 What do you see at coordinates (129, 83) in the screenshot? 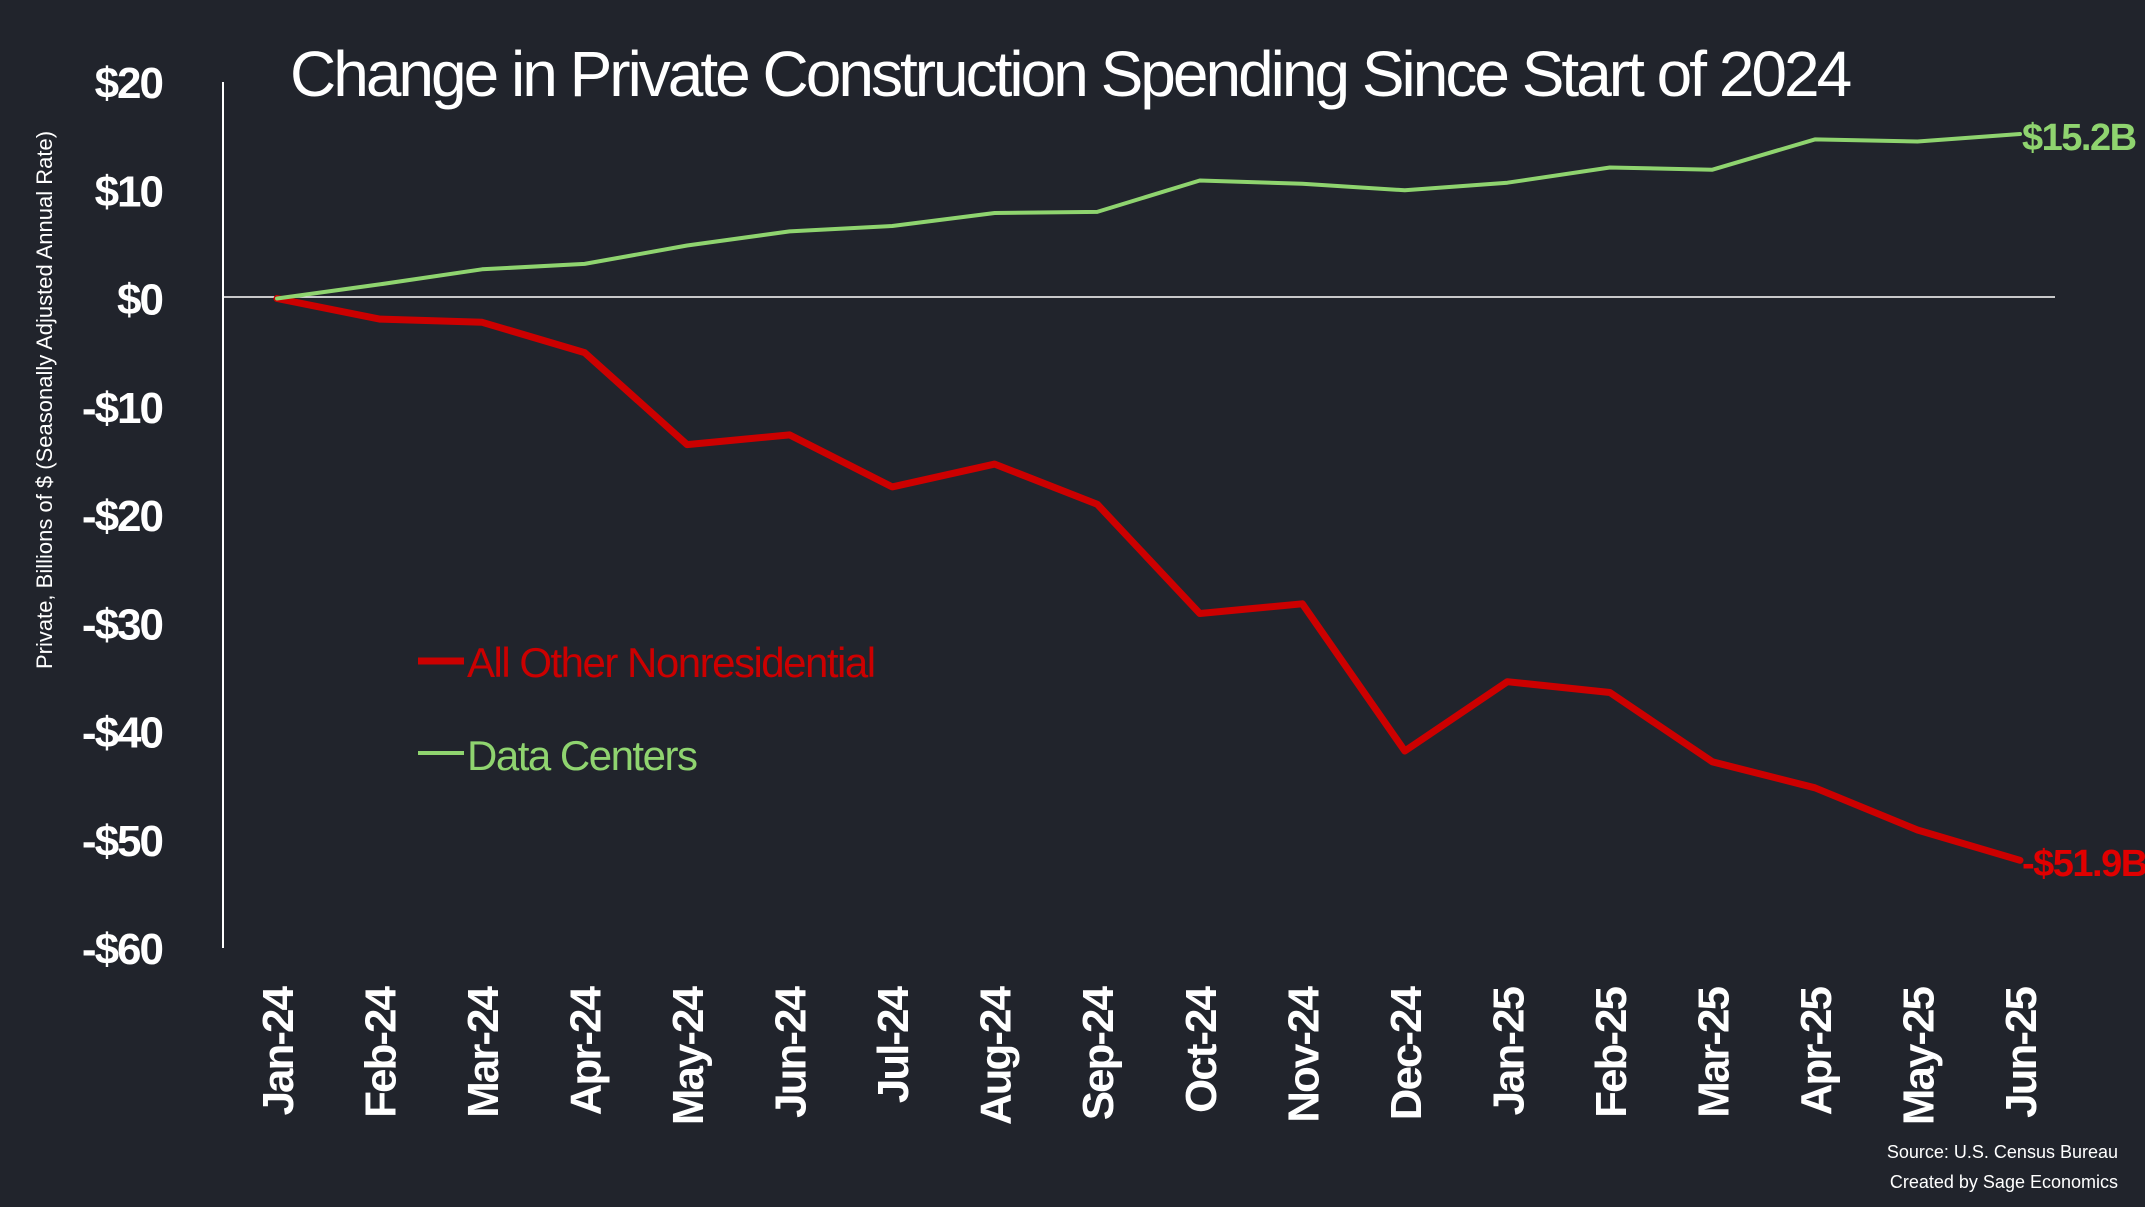
I see `y-tick-label: $20` at bounding box center [129, 83].